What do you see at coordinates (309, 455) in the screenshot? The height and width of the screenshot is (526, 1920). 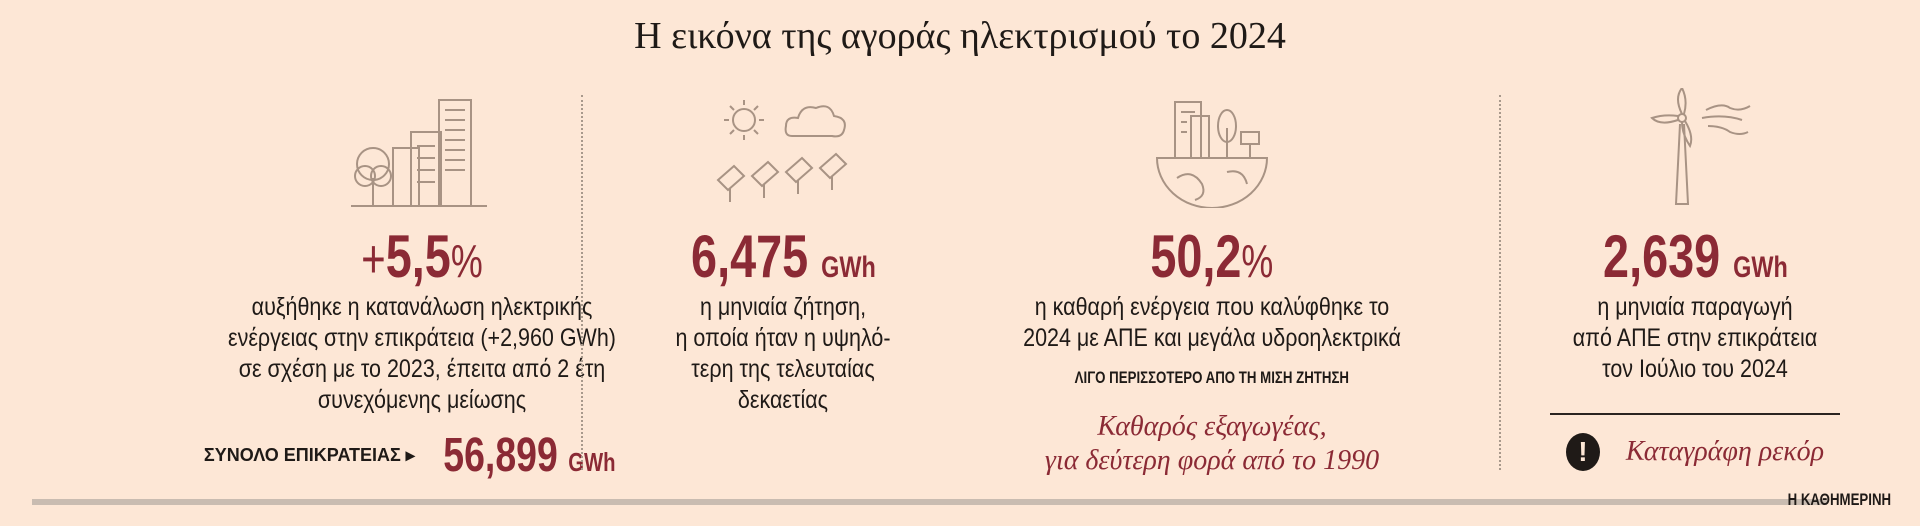 I see `total-label: ΣΥΝΟΛΟ ΕΠΙΚΡΑΤΕΙΑΣ ▸` at bounding box center [309, 455].